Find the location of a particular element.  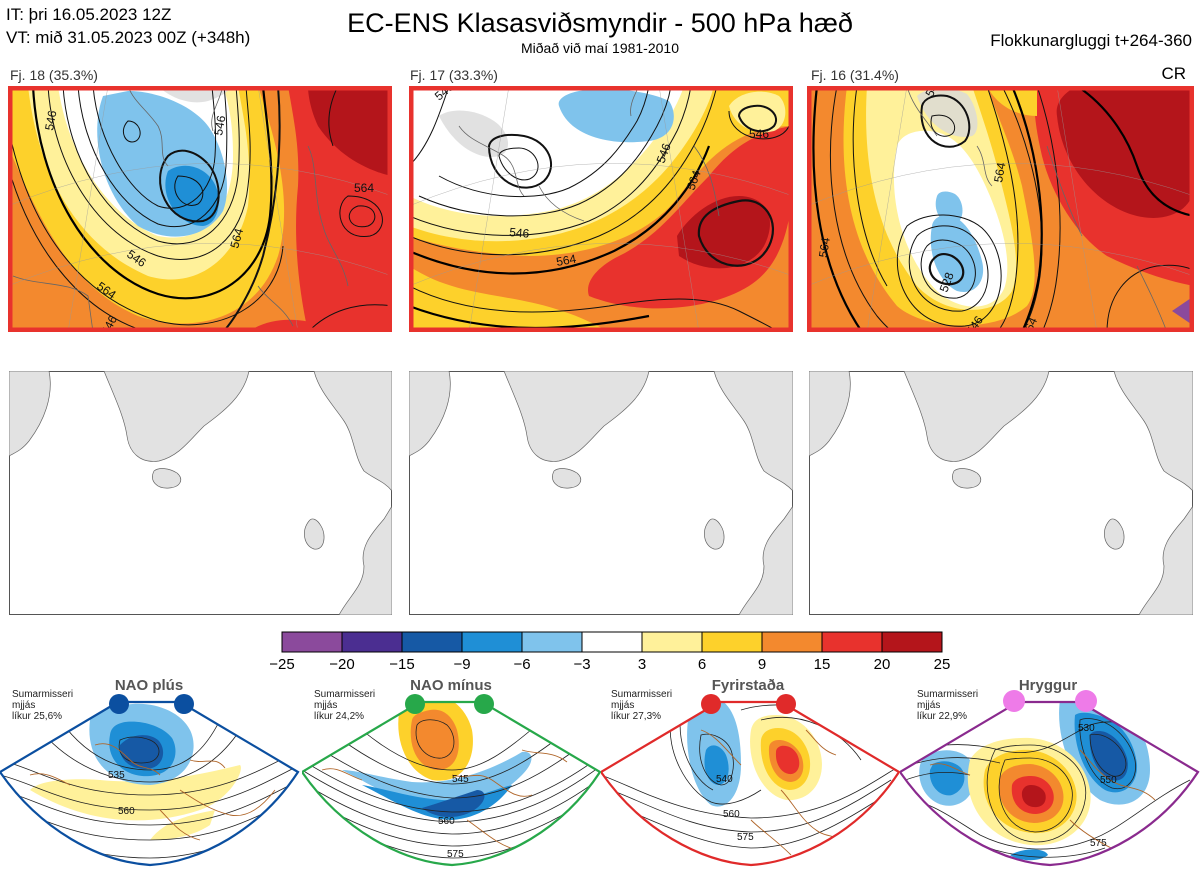

regime-note-2: Sumarmisseri mjjás líkur 24,2% is located at coordinates (345, 705).